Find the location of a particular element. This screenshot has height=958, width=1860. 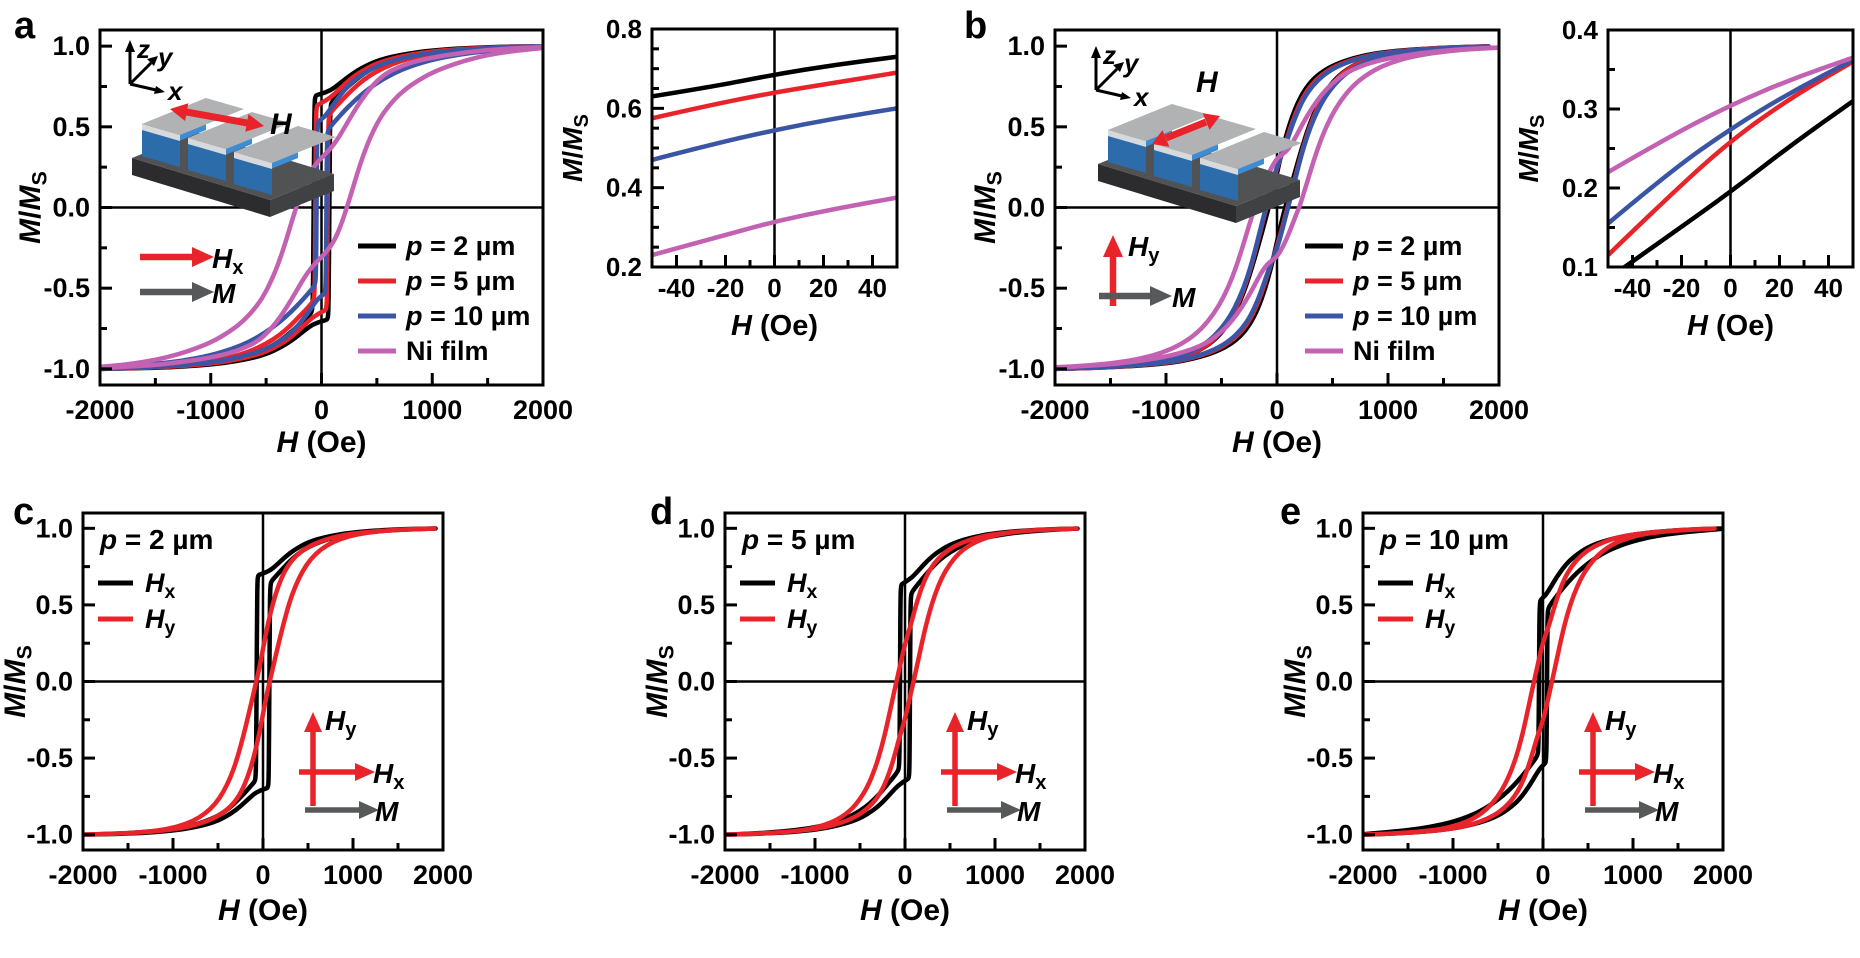

panel-letter-d: d is located at coordinates (661, 512).